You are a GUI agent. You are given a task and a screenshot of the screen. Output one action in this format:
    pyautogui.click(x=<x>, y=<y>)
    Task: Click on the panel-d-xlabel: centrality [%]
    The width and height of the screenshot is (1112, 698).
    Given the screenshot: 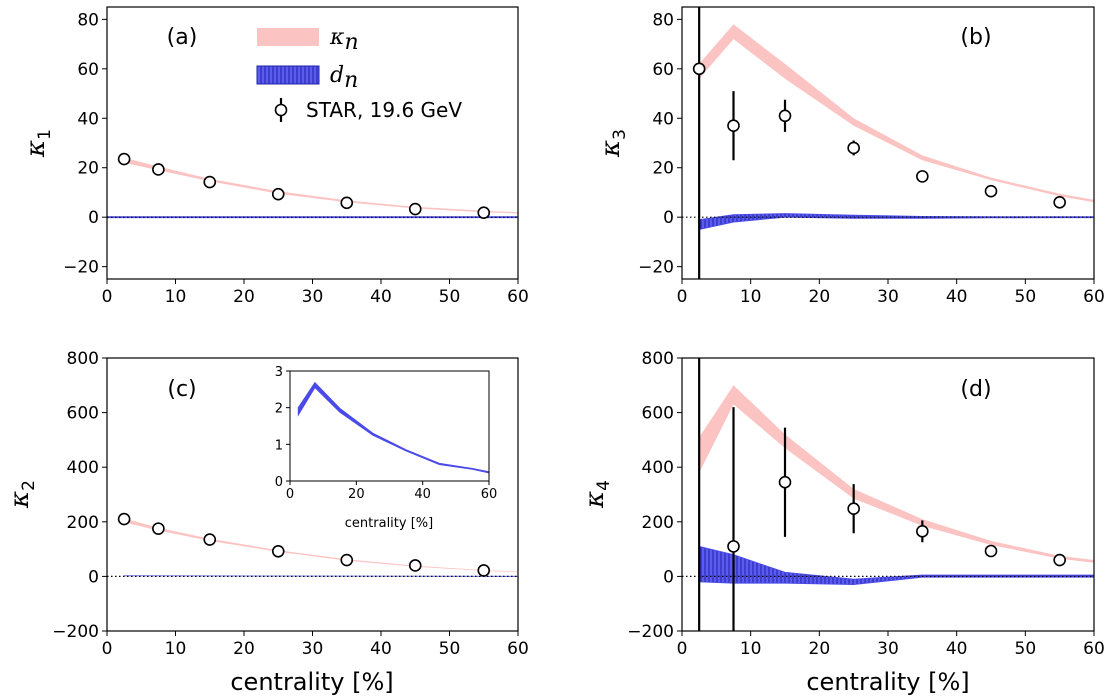 What is the action you would take?
    pyautogui.click(x=887, y=682)
    